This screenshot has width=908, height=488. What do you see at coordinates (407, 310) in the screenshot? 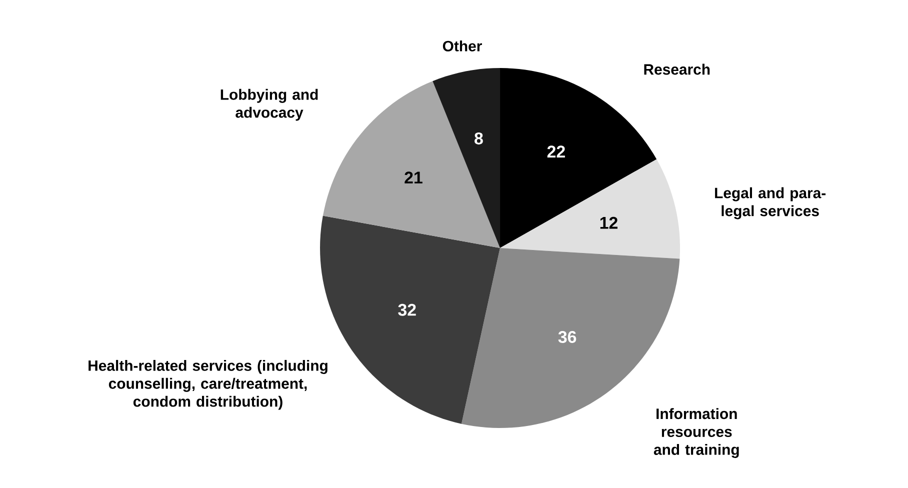
I see `data-label: 32` at bounding box center [407, 310].